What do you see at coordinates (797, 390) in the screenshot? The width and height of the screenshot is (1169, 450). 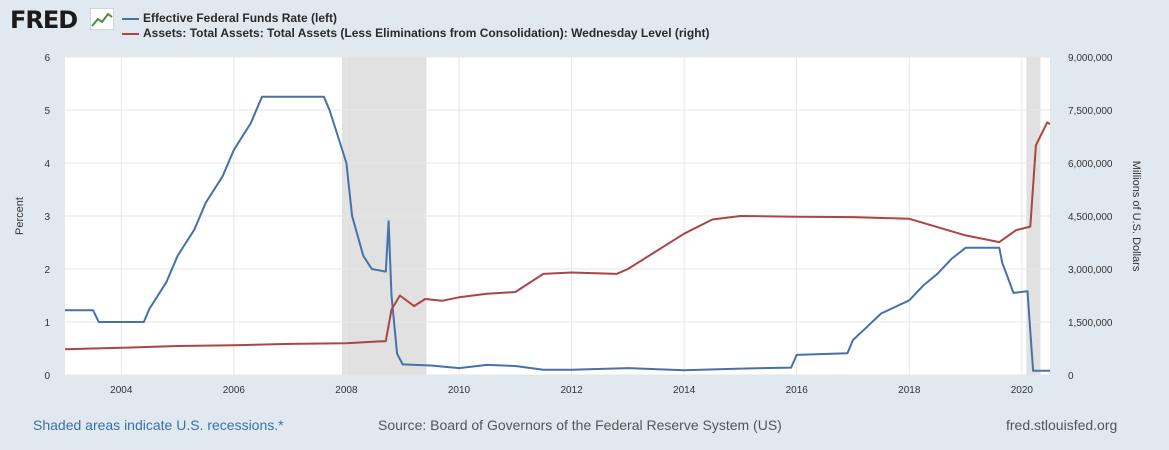 I see `x-tick-label: 2016` at bounding box center [797, 390].